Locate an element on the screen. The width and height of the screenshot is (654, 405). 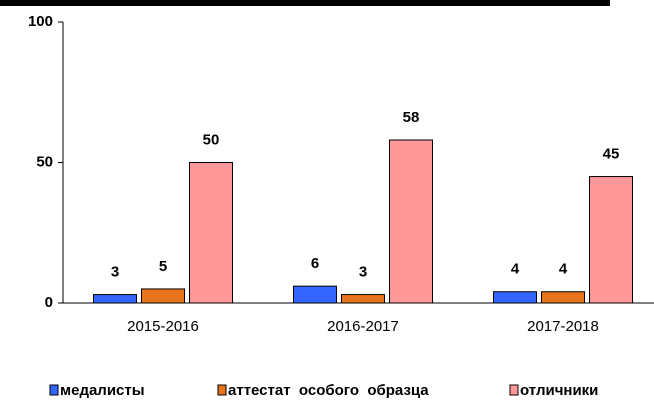
data-label: 45 is located at coordinates (611, 154).